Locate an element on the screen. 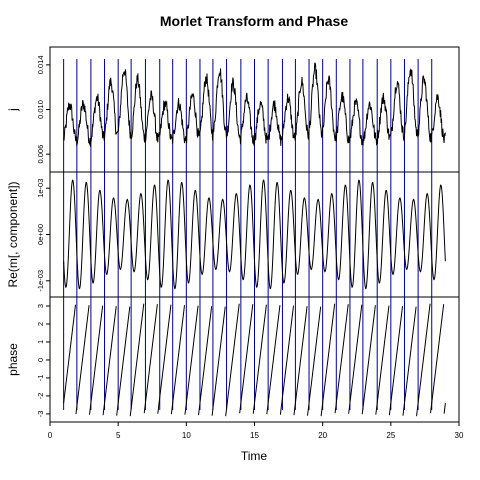 This screenshot has height=480, width=480. y-tick-label: -3 is located at coordinates (40, 414).